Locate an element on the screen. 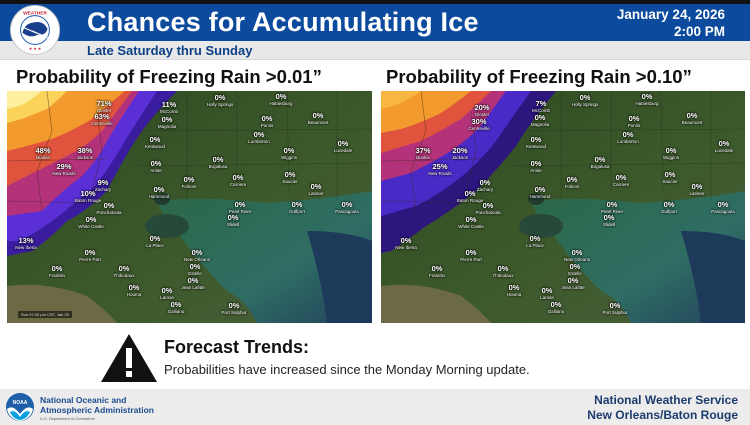 The height and width of the screenshot is (425, 750). city-probability-label: 0% Pearl River is located at coordinates (612, 207).